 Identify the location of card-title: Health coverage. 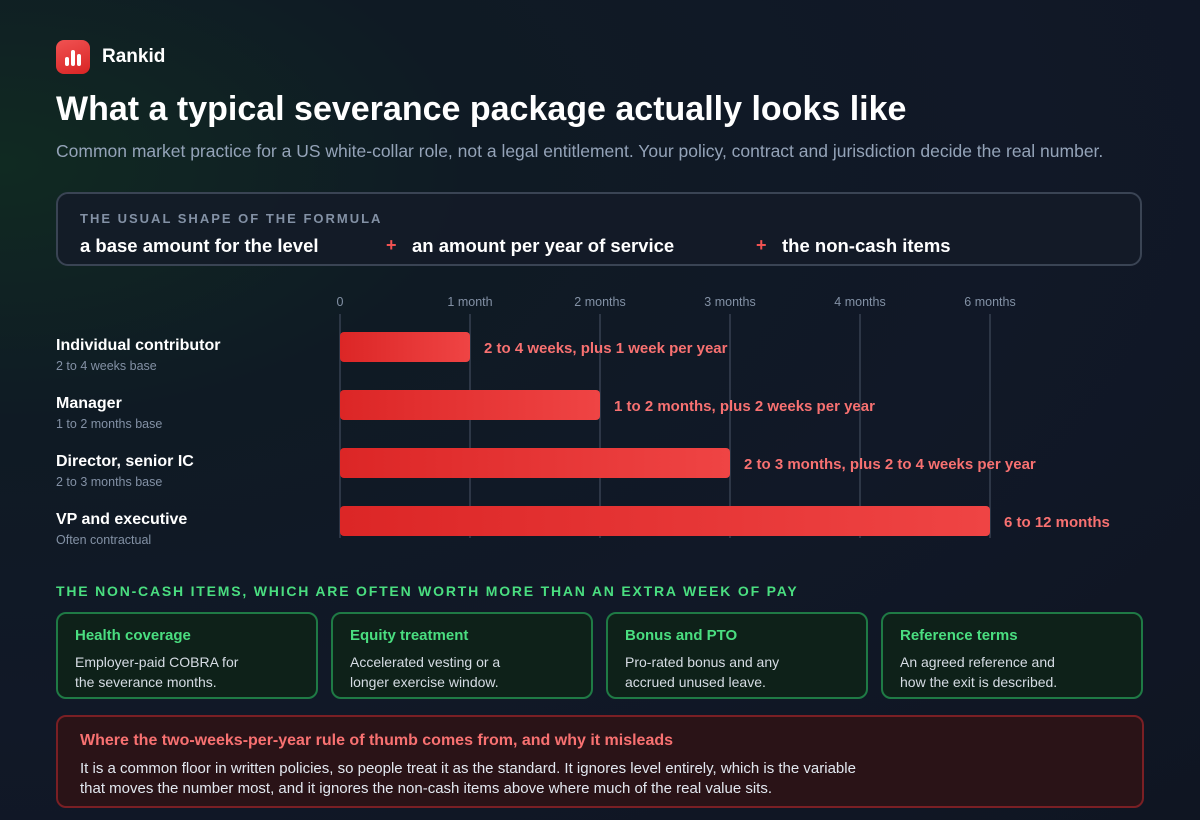
(133, 635).